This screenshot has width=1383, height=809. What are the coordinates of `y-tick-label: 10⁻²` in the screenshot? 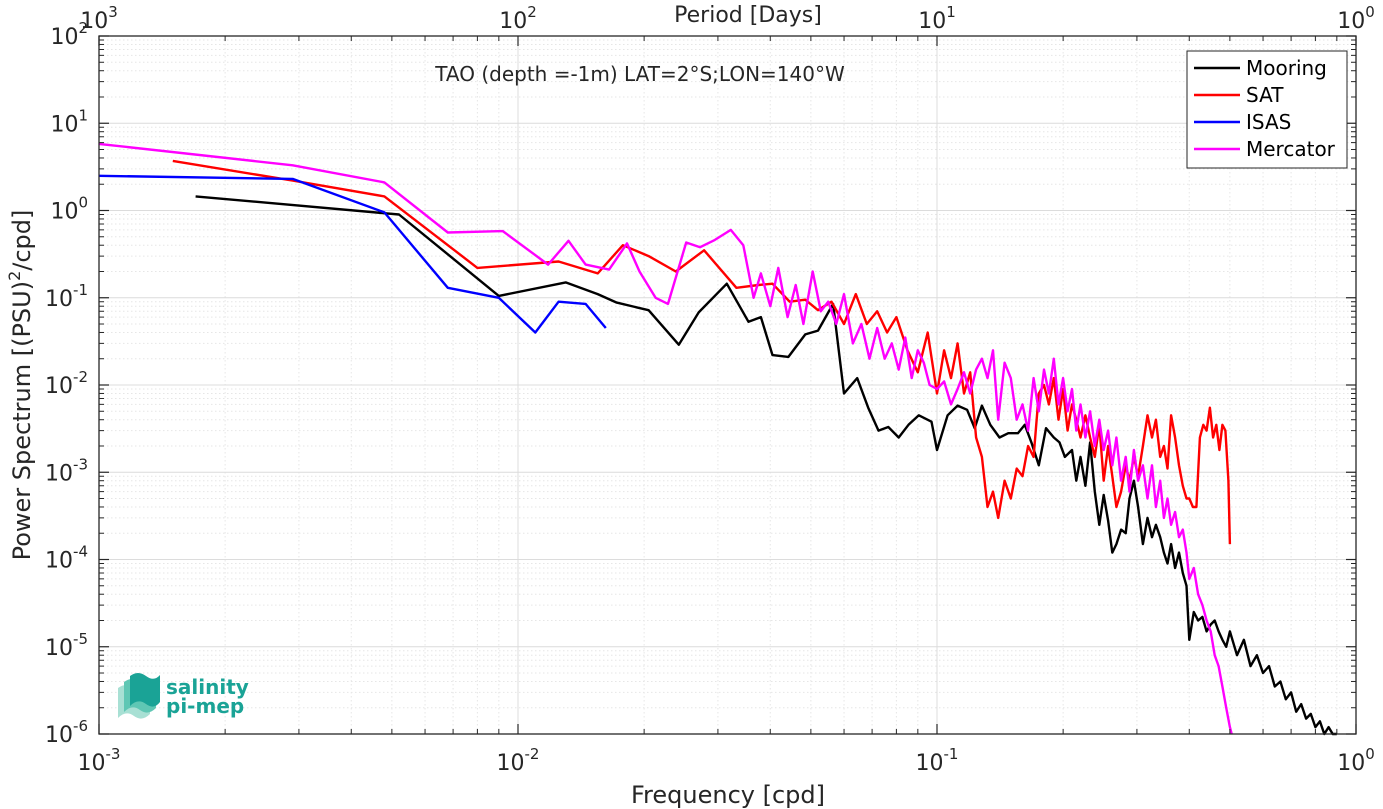 It's located at (66, 383).